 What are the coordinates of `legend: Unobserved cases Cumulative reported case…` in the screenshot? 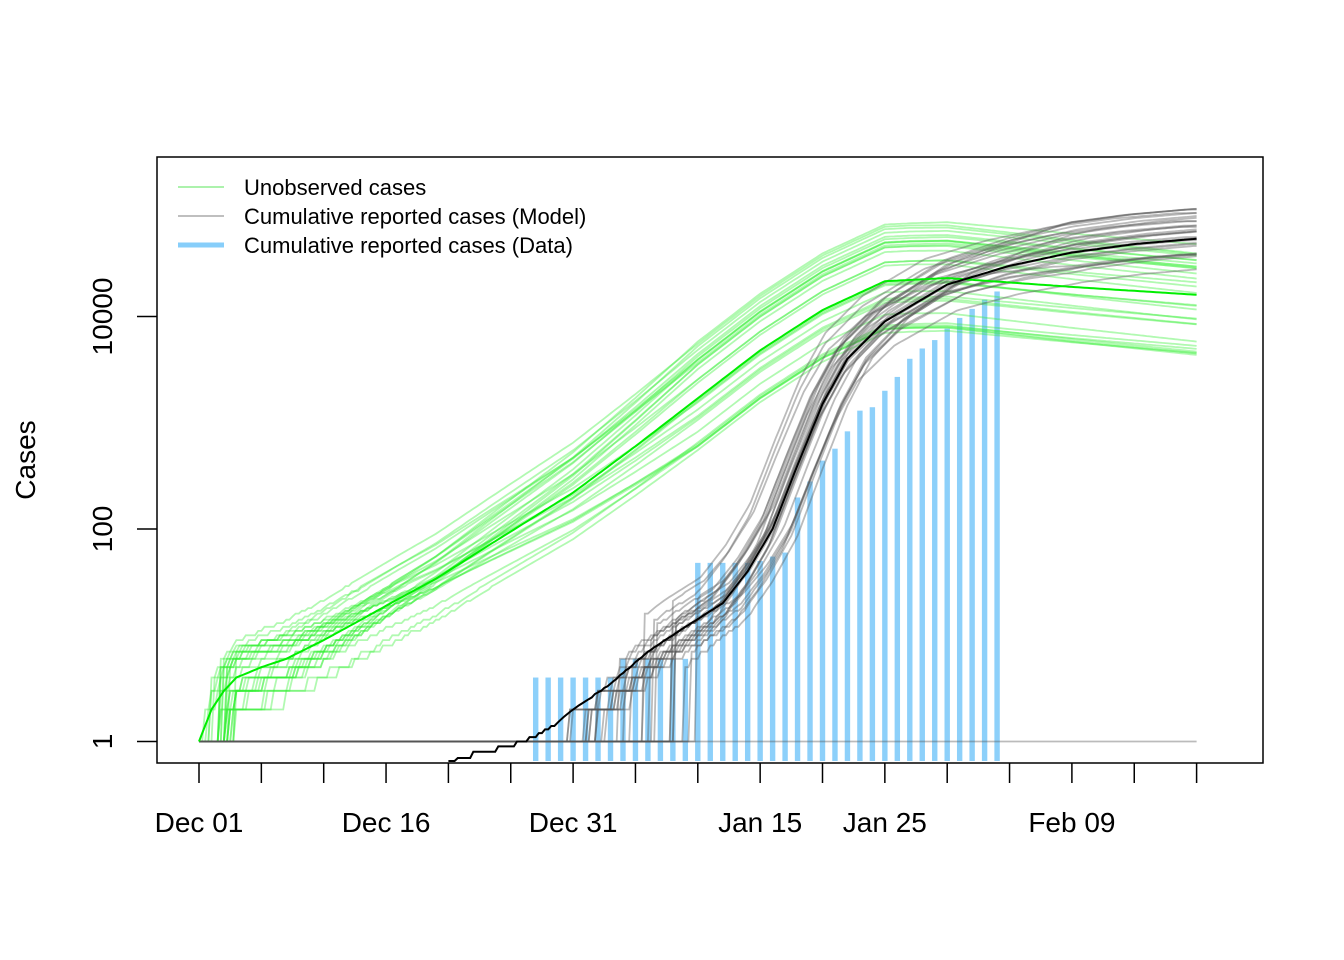 It's located at (382, 216).